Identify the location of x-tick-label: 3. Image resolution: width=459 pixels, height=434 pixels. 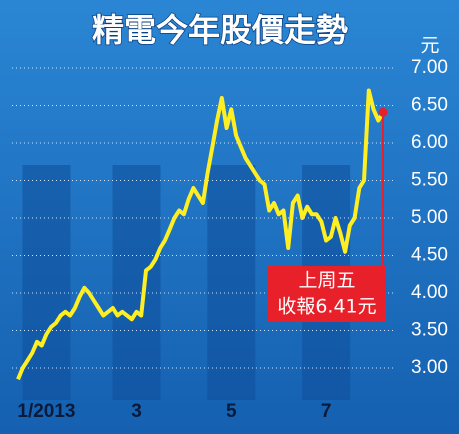
(136, 411).